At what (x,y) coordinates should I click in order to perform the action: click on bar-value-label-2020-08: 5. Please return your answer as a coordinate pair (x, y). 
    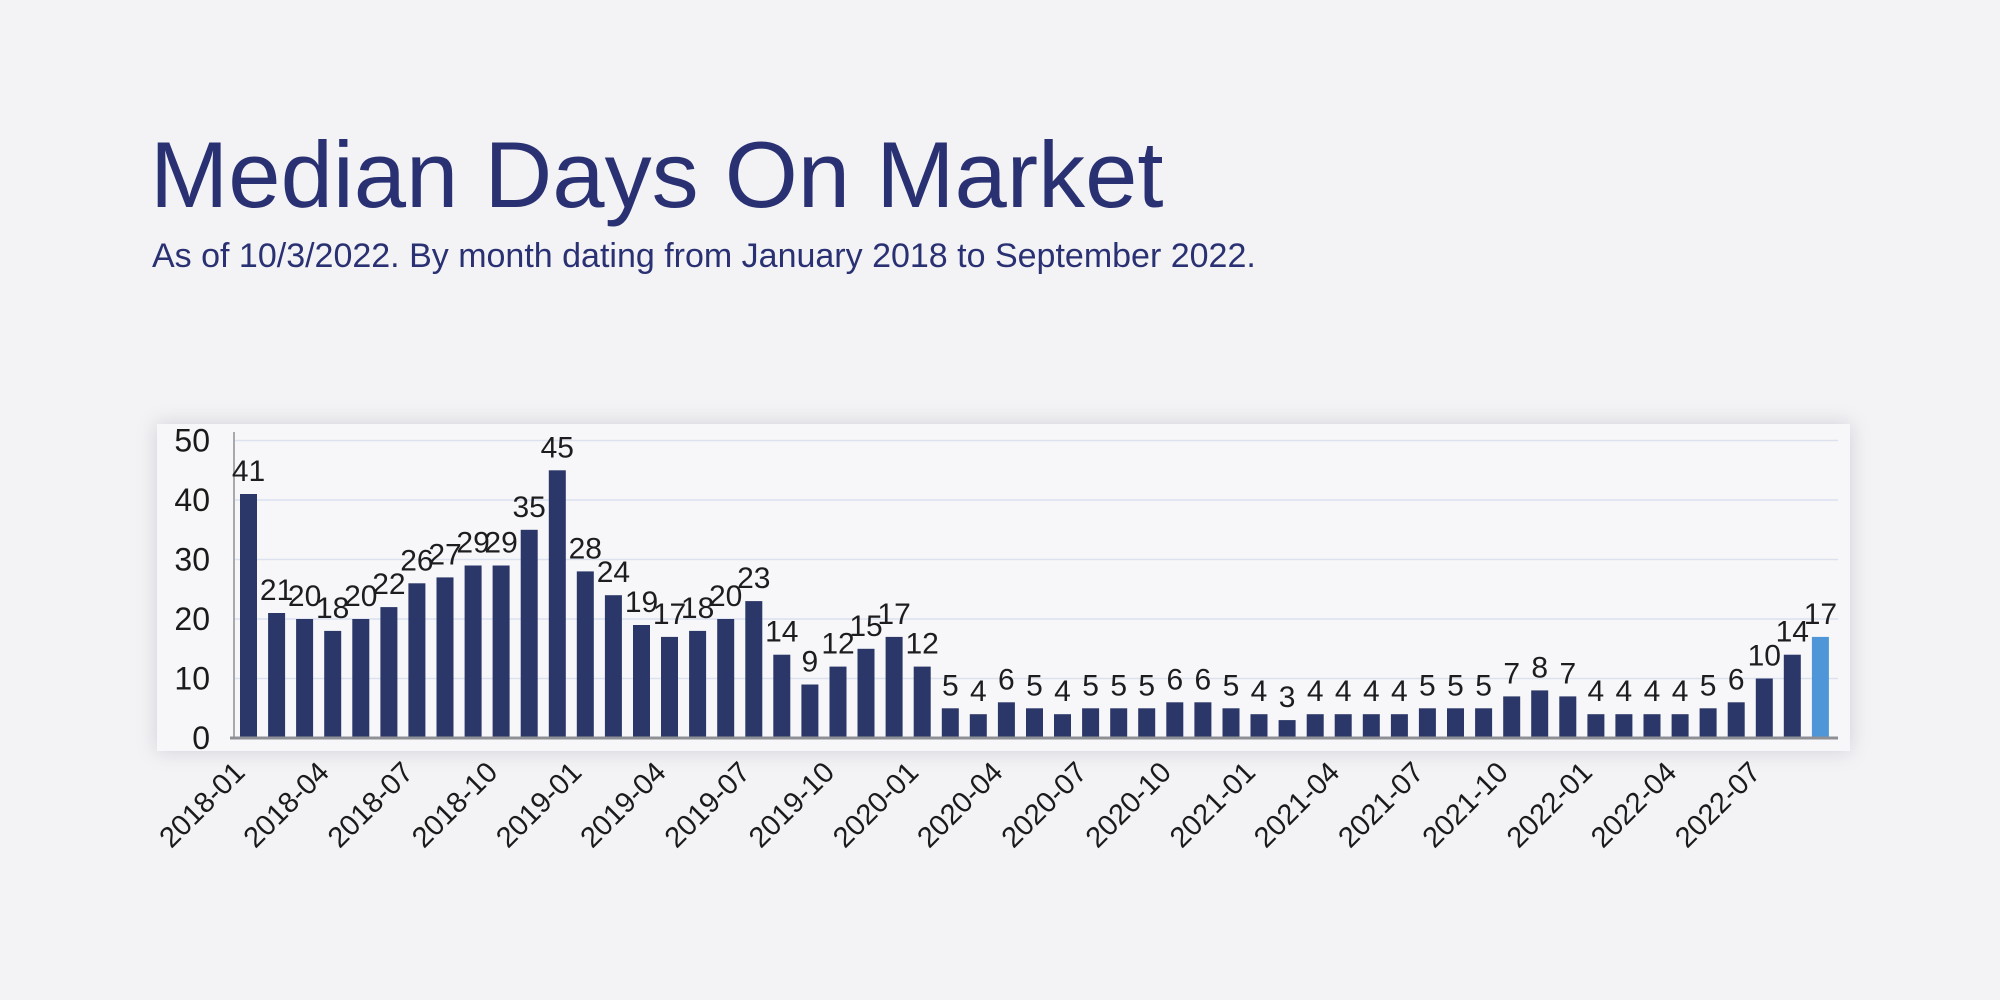
    Looking at the image, I should click on (1118, 685).